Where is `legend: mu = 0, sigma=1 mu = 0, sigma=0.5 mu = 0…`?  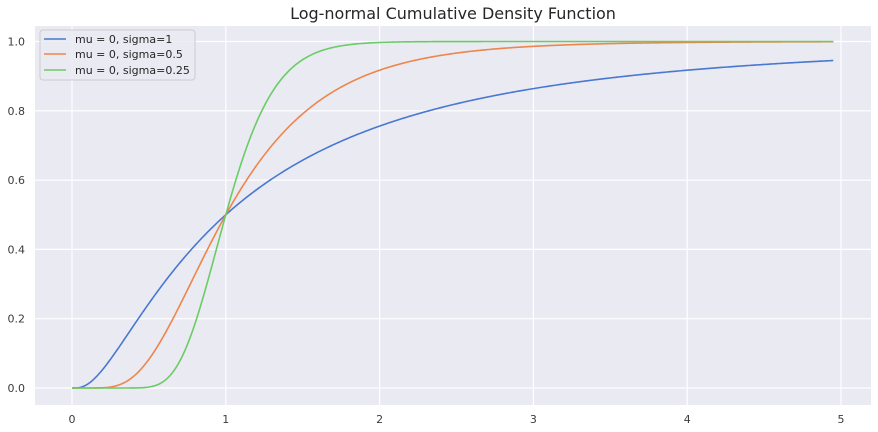
legend: mu = 0, sigma=1 mu = 0, sigma=0.5 mu = 0… is located at coordinates (117, 55).